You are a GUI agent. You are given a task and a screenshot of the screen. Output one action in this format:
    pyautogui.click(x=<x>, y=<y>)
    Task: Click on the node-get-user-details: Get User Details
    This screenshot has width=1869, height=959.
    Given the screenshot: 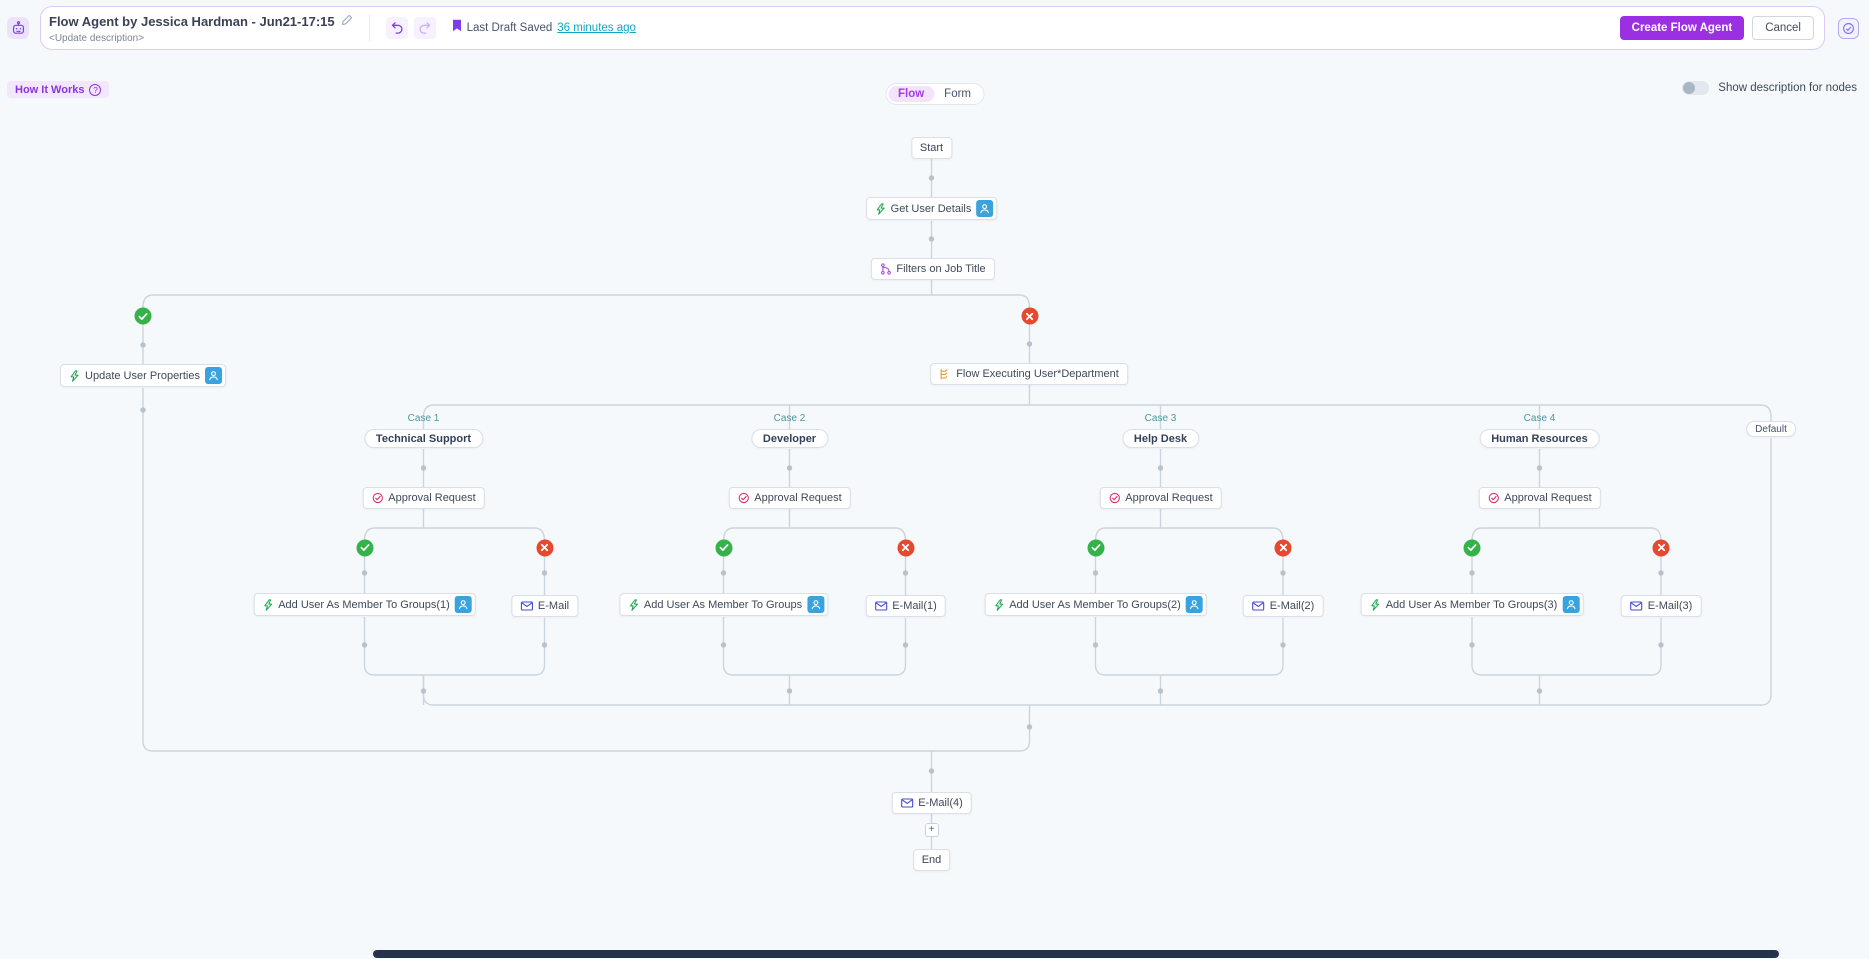 What is the action you would take?
    pyautogui.click(x=931, y=208)
    